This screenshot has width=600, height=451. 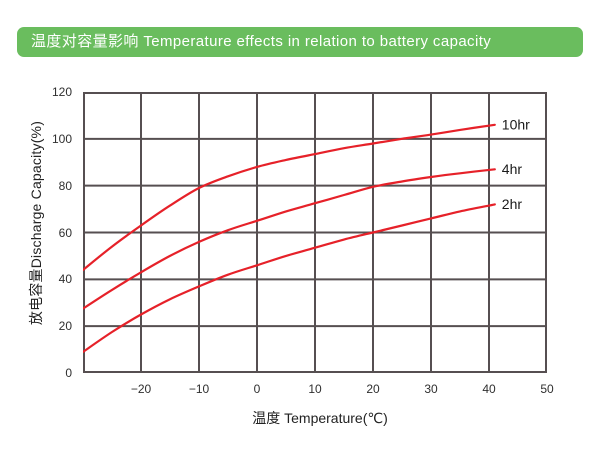 I want to click on y-axis-title: 放电容量Discharge Capacity(%), so click(x=36, y=223).